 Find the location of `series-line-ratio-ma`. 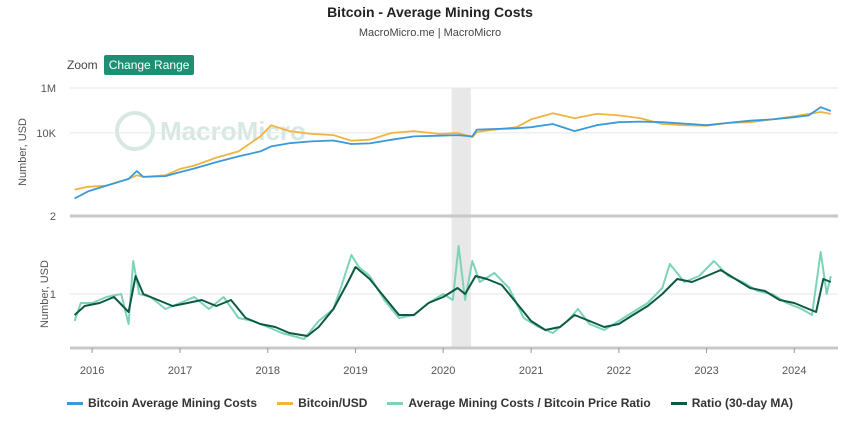

series-line-ratio-ma is located at coordinates (452, 301).